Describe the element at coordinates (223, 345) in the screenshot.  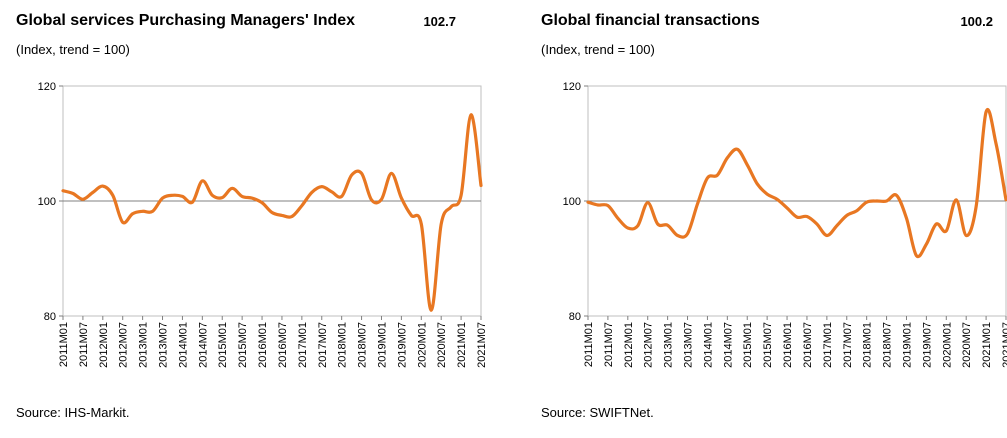
I see `x-tick-label: 2015M01` at that location.